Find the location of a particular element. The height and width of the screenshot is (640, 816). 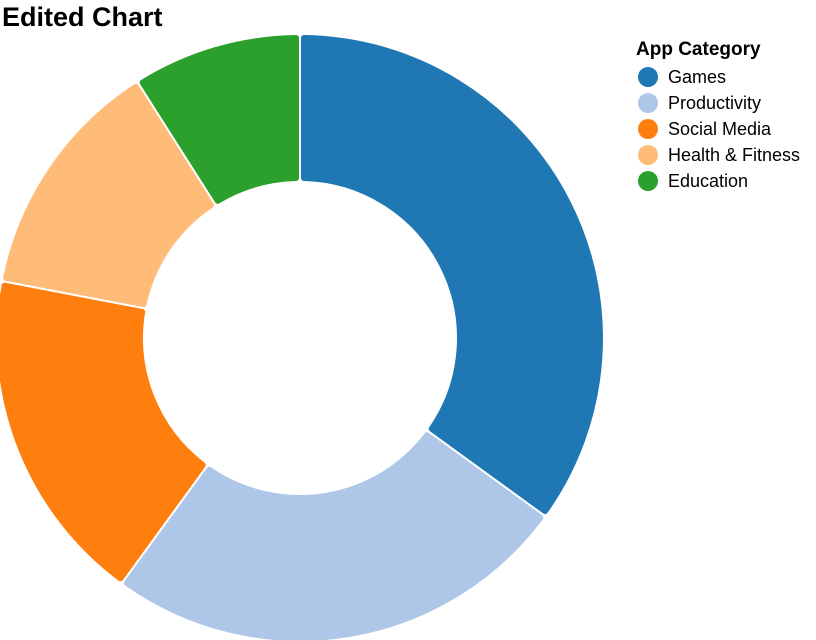

legend-item-productivity: Productivity is located at coordinates (725, 103).